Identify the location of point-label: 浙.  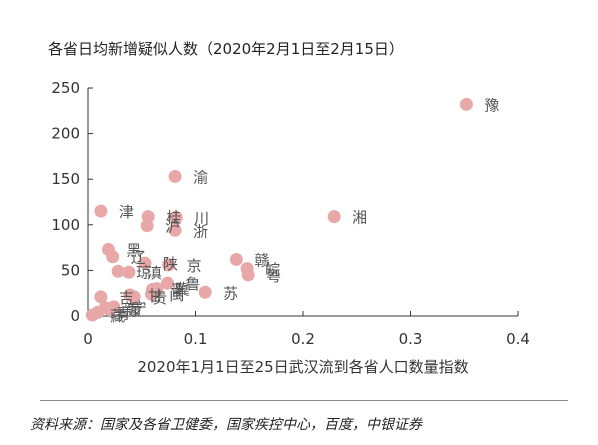
(200, 231).